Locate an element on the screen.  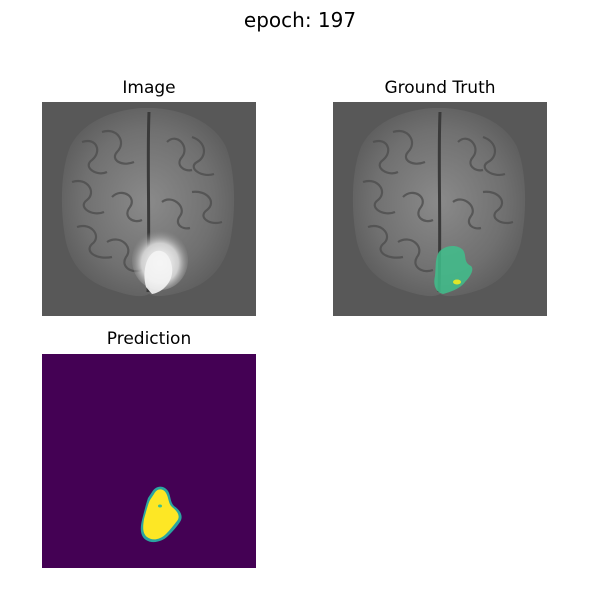
ground-truth-panel-title: Ground Truth is located at coordinates (440, 88).